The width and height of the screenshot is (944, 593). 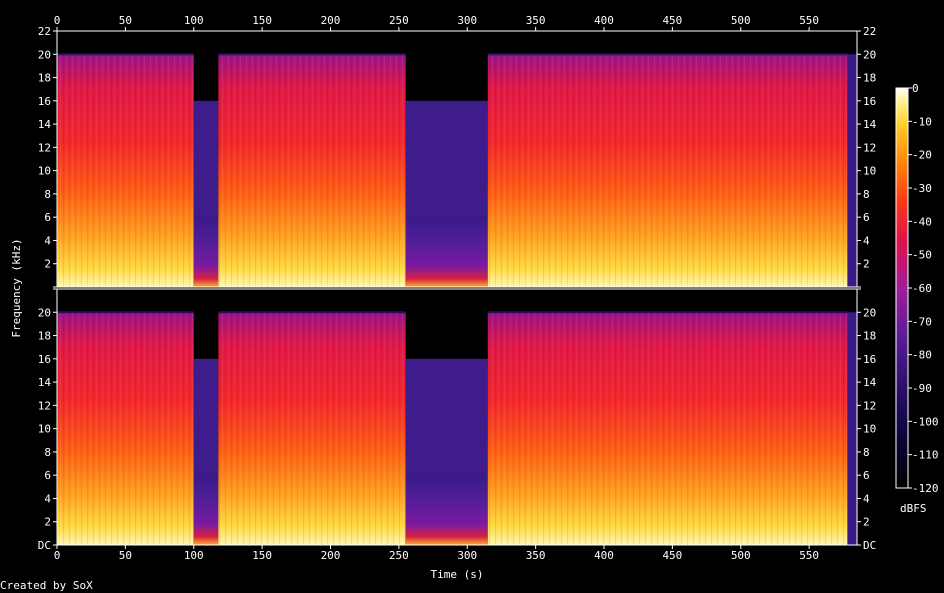 I want to click on x-tick-label: 350, so click(x=536, y=555).